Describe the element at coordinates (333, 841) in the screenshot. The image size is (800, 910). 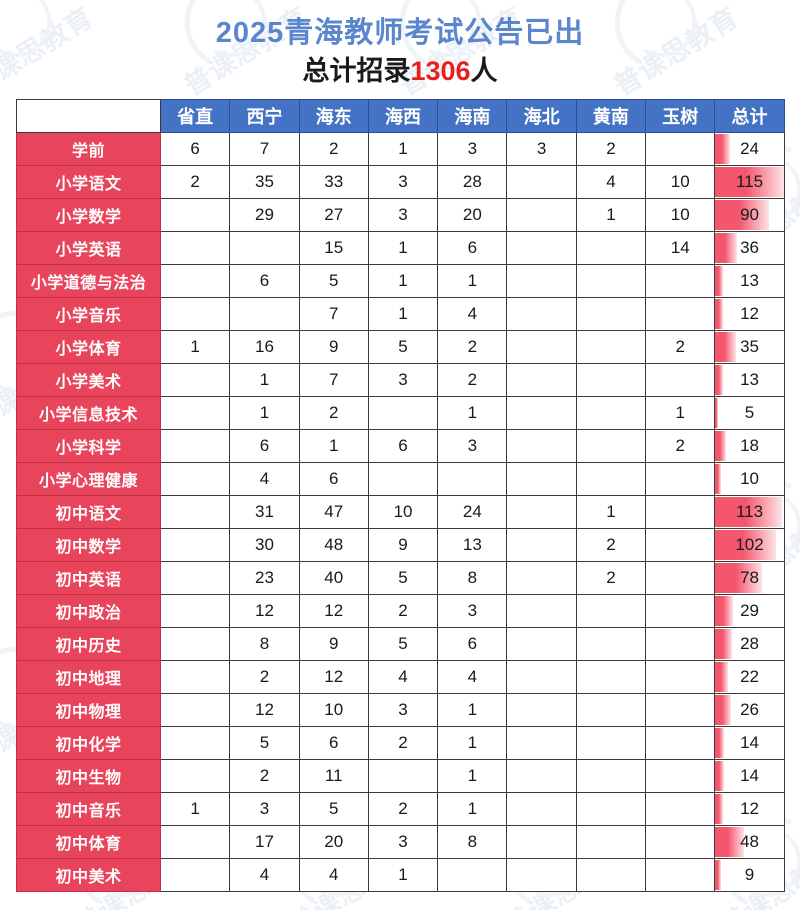
I see `cell-value: 20` at that location.